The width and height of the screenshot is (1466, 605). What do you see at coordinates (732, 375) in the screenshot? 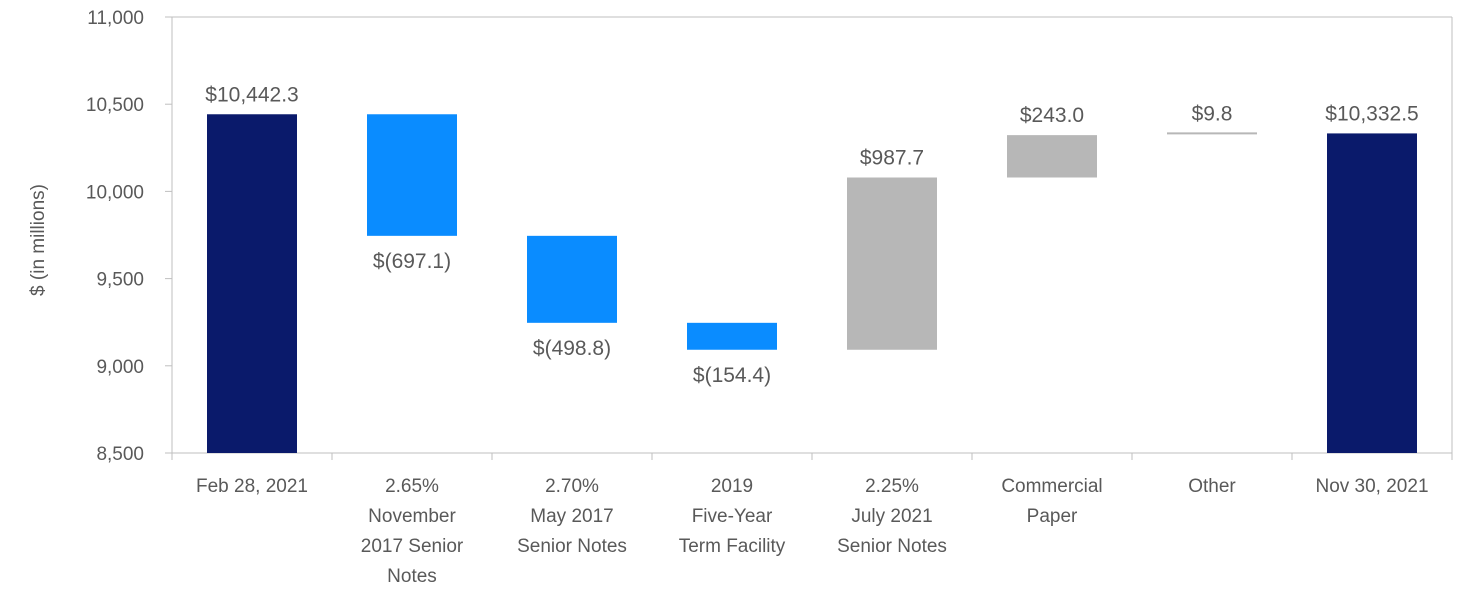
I see `data-label: $(154.4)` at bounding box center [732, 375].